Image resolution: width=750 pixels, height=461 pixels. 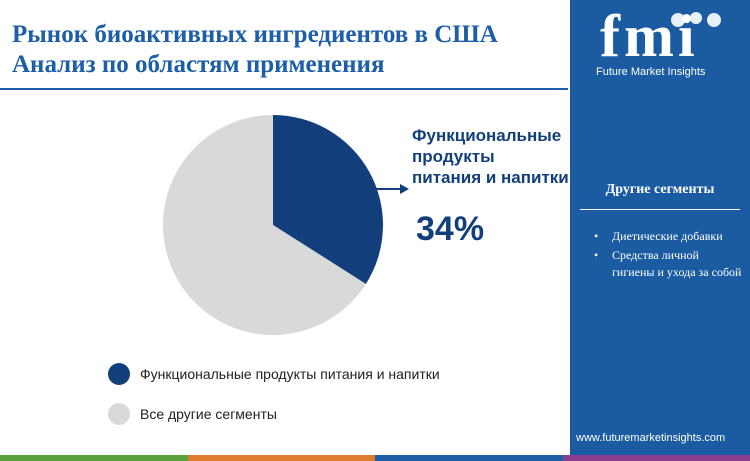 What do you see at coordinates (264, 225) in the screenshot?
I see `pie-slice-other-segments` at bounding box center [264, 225].